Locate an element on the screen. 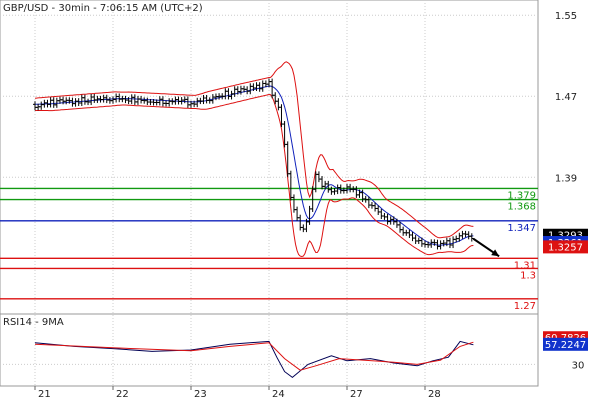 This screenshot has width=590, height=400. rsi-badge-1-label: 57.2247 is located at coordinates (565, 345).